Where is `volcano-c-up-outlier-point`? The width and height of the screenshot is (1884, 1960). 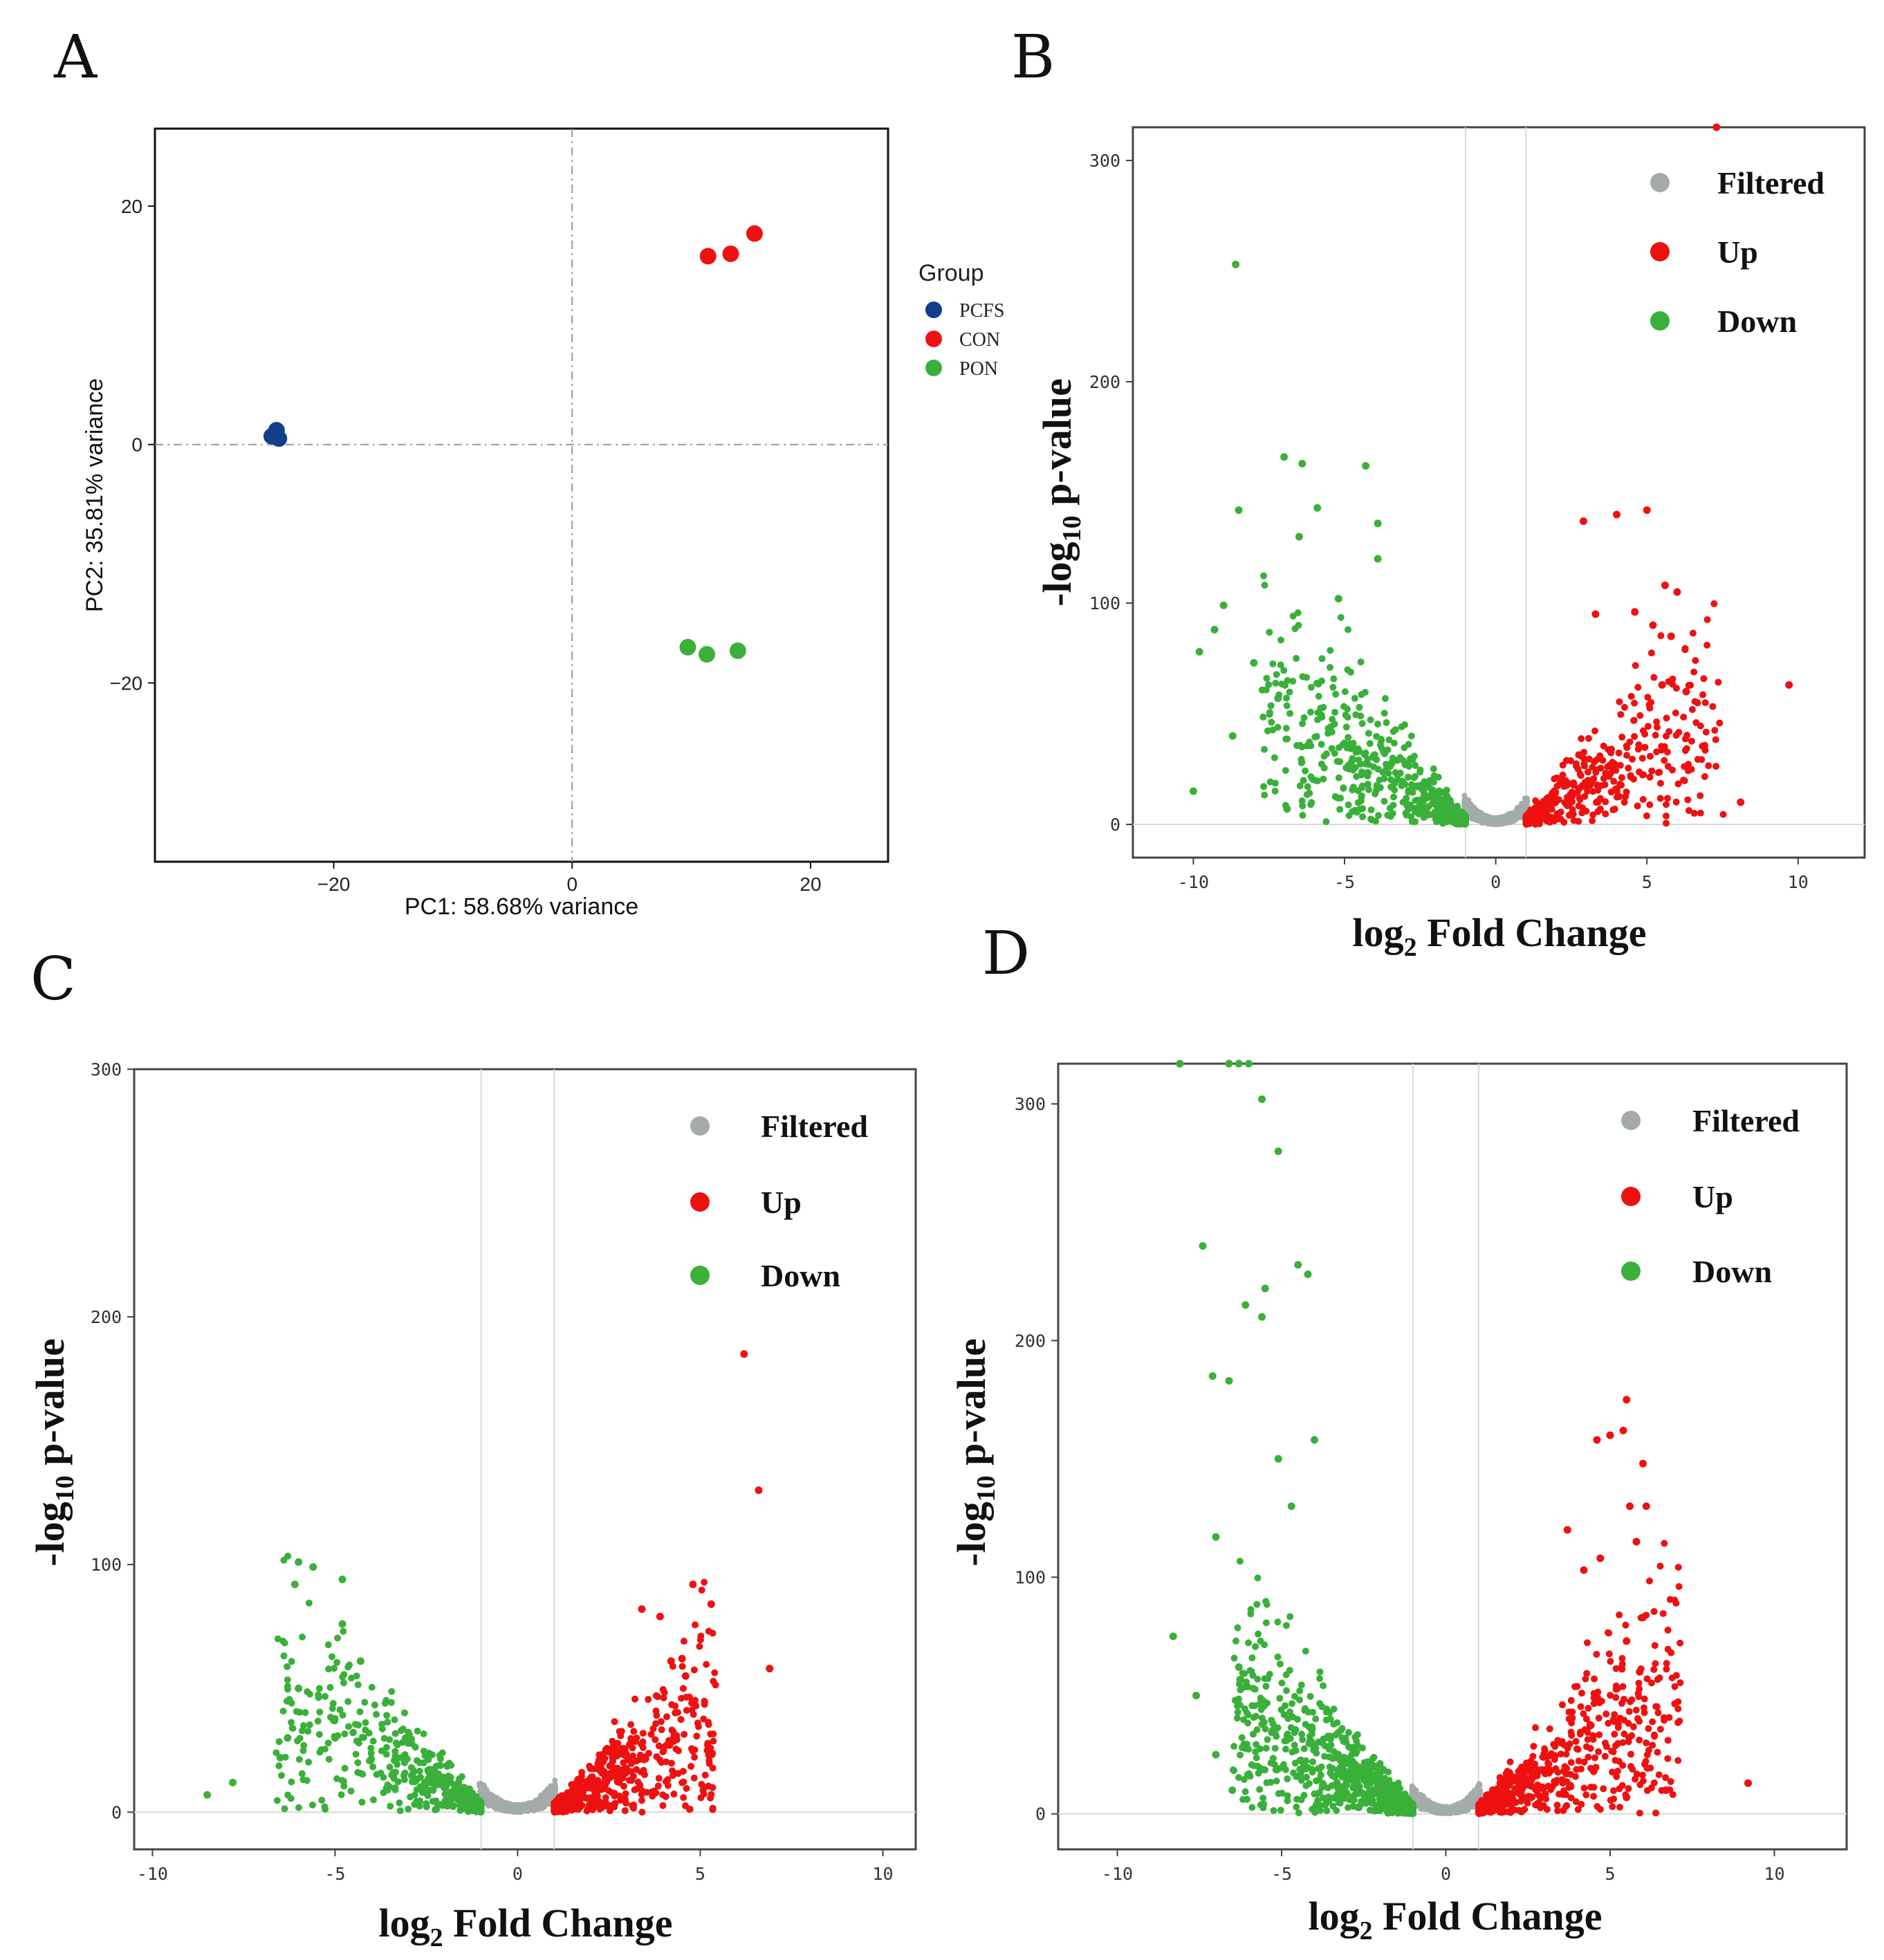
volcano-c-up-outlier-point is located at coordinates (744, 1354).